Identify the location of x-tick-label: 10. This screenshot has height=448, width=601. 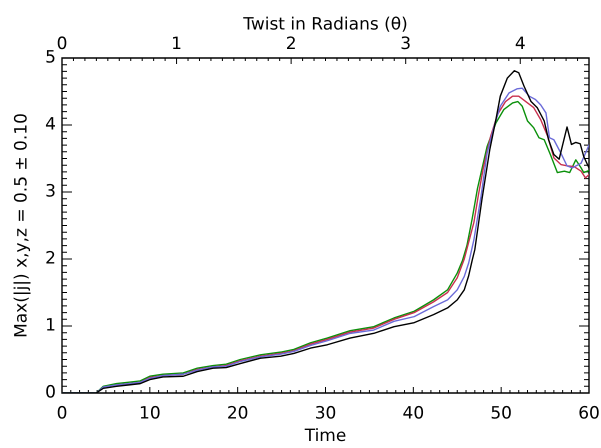
(150, 414).